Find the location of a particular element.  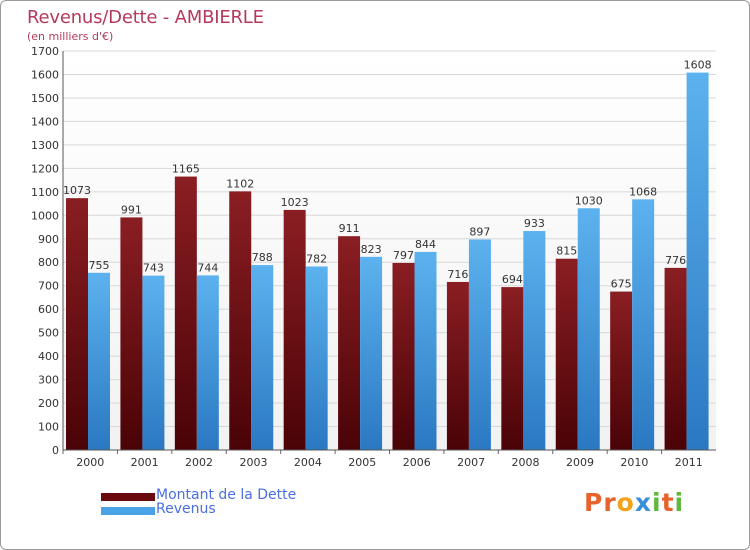

proxiti-logo: Proxiti is located at coordinates (634, 502).